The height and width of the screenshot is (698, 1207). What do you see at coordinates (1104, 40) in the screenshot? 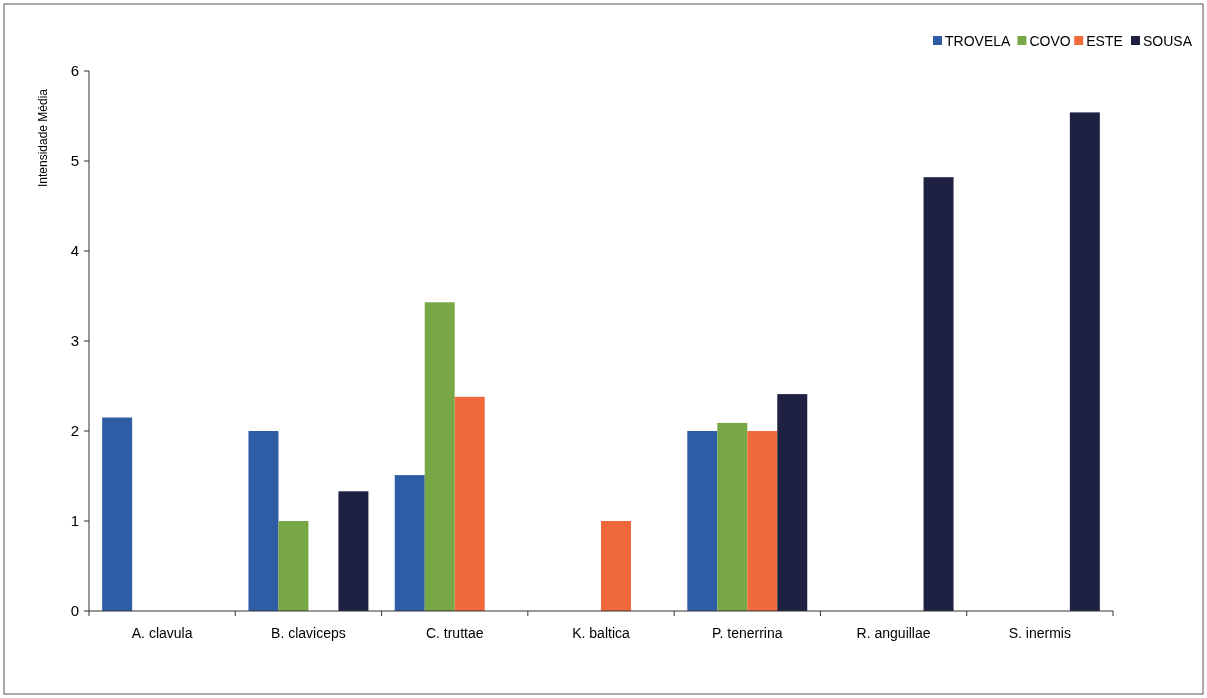
I see `legend-label: ESTE` at bounding box center [1104, 40].